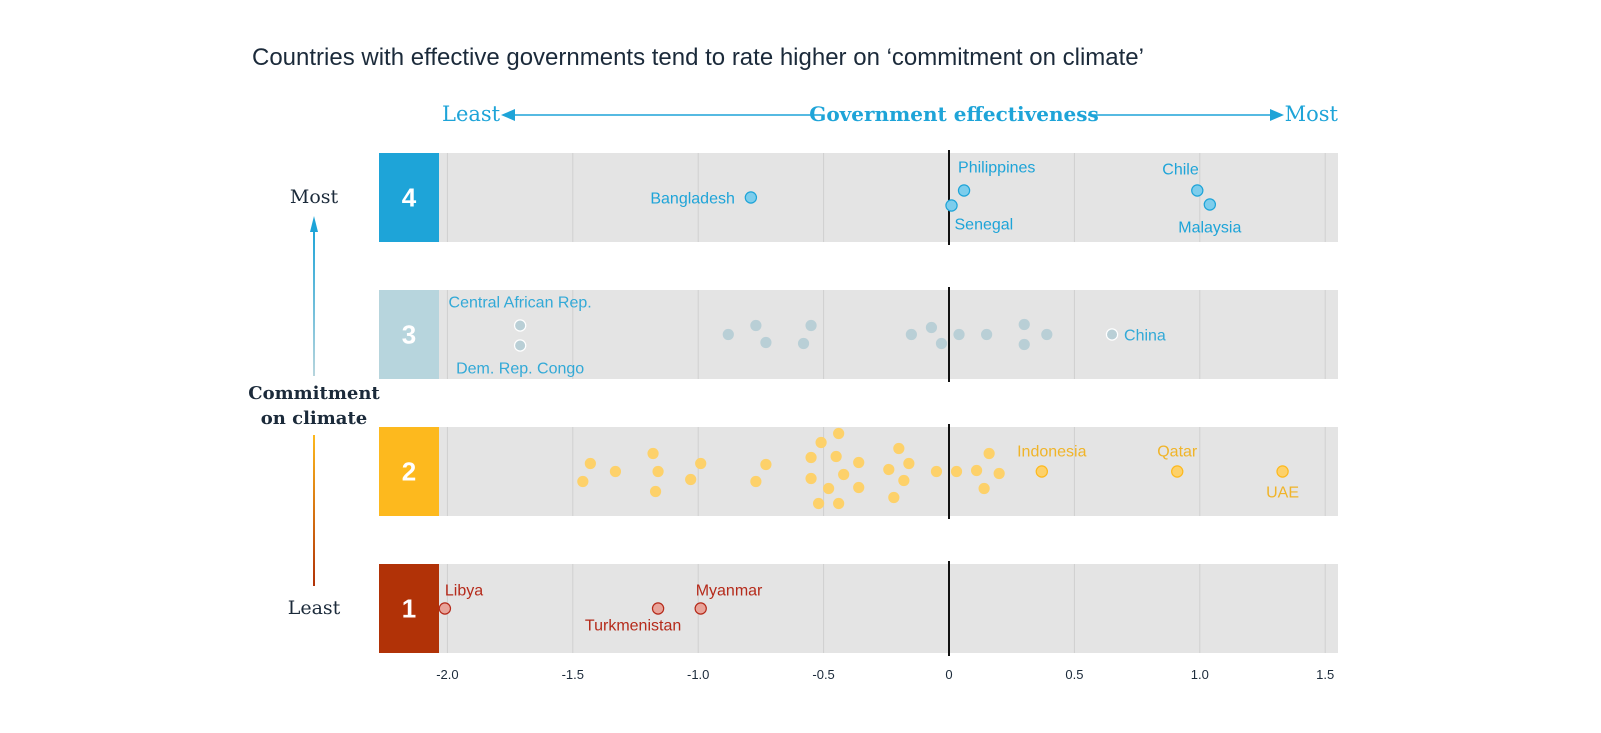 The height and width of the screenshot is (733, 1601). What do you see at coordinates (823, 674) in the screenshot?
I see `x-tick-label: -0.5` at bounding box center [823, 674].